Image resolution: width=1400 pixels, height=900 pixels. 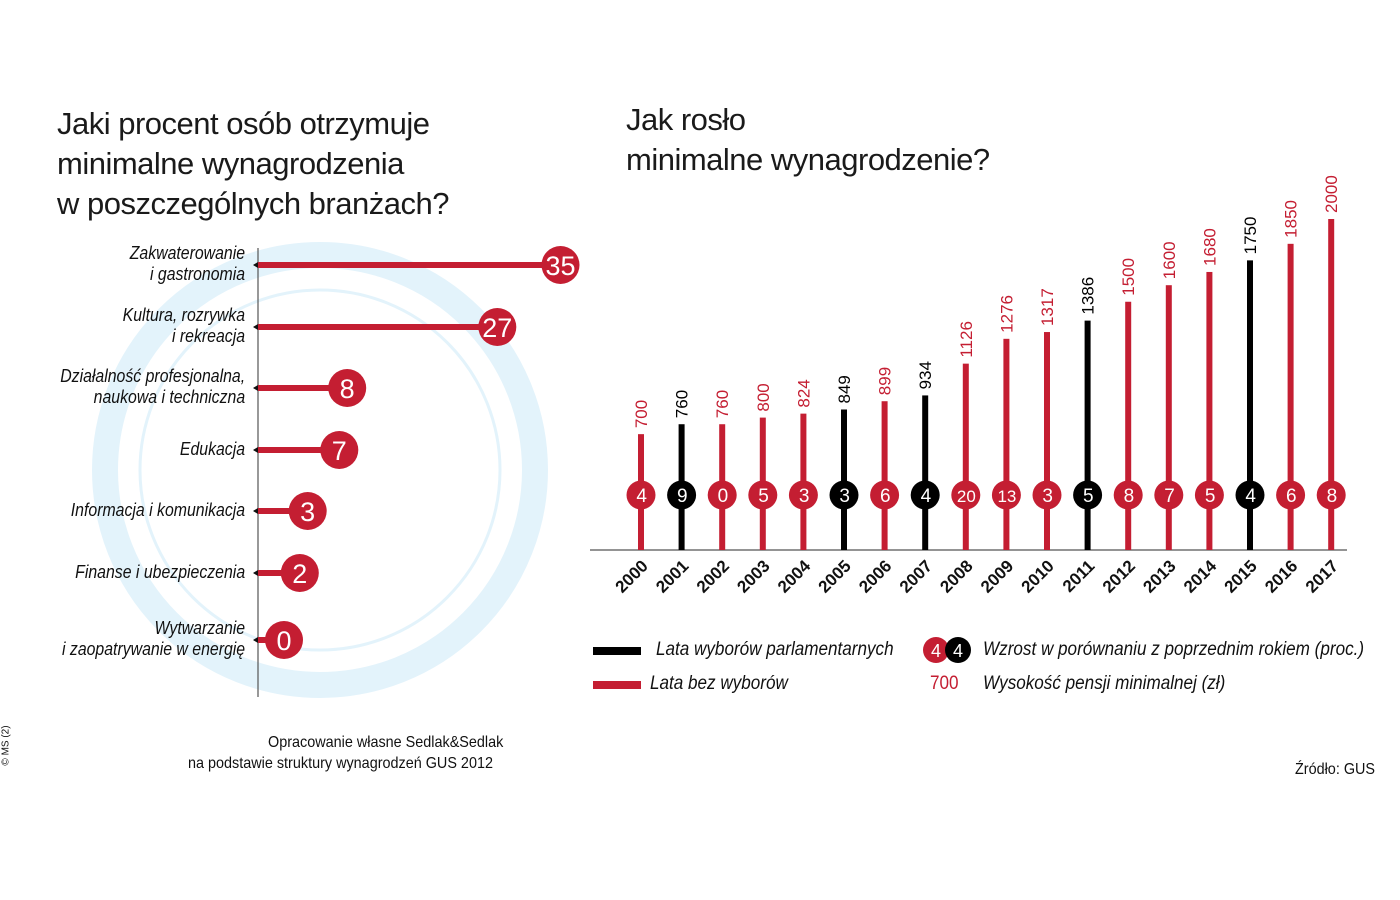 I want to click on category-label-line: Zakwaterowanie, so click(x=187, y=253).